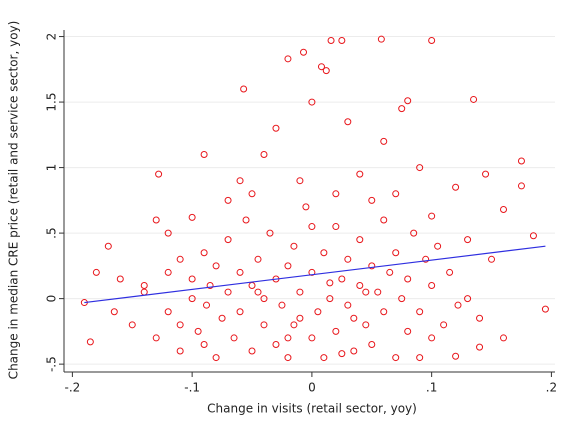  I want to click on x-tick-label: 0, so click(312, 388).